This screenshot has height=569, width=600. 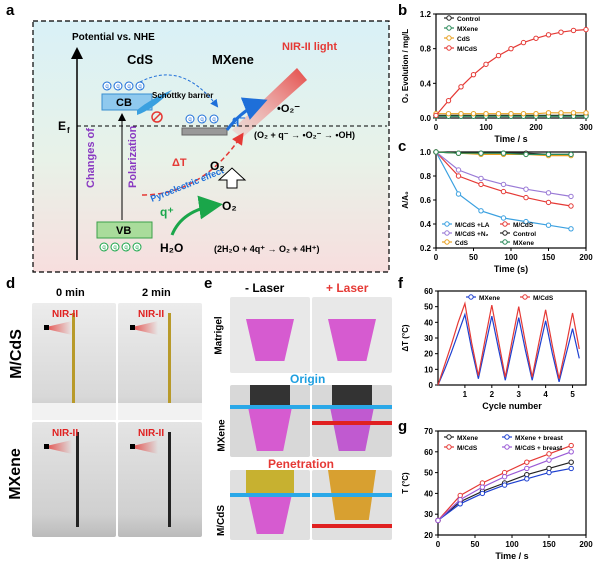 I want to click on x-tick-label: 4, so click(x=545, y=394).